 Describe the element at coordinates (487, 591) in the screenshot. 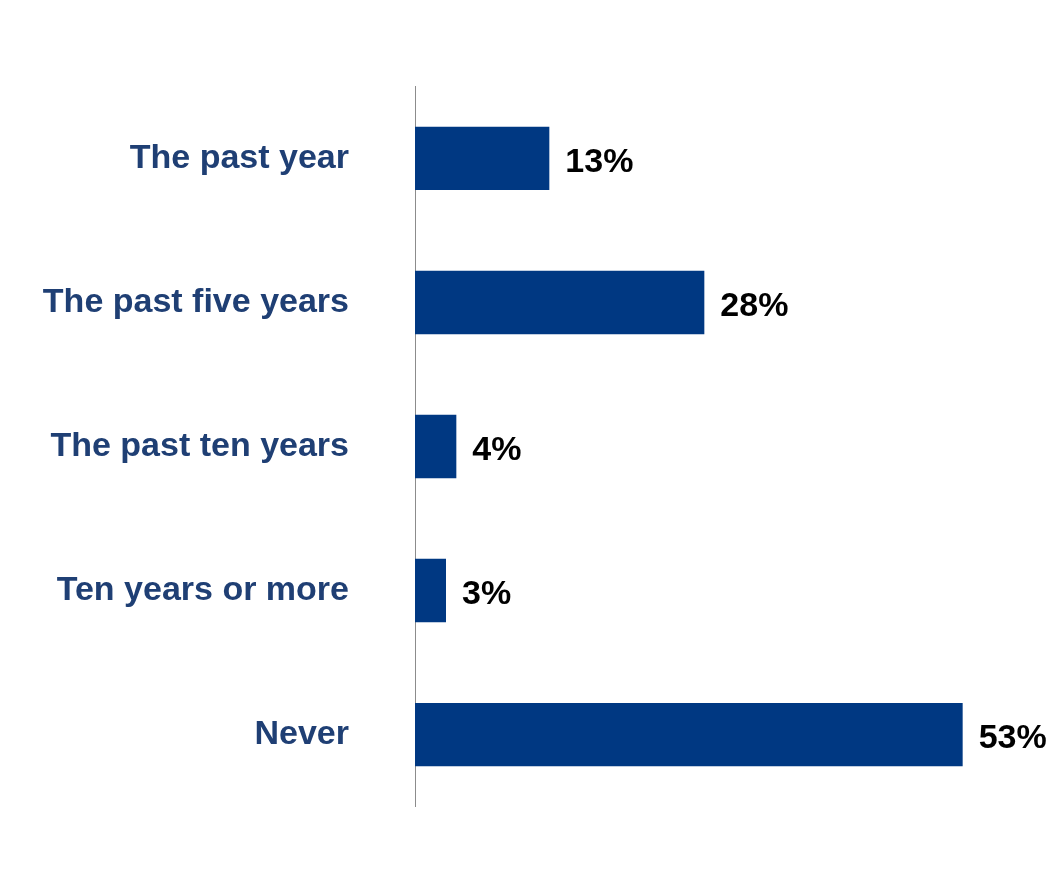

I see `data-label: 3%` at that location.